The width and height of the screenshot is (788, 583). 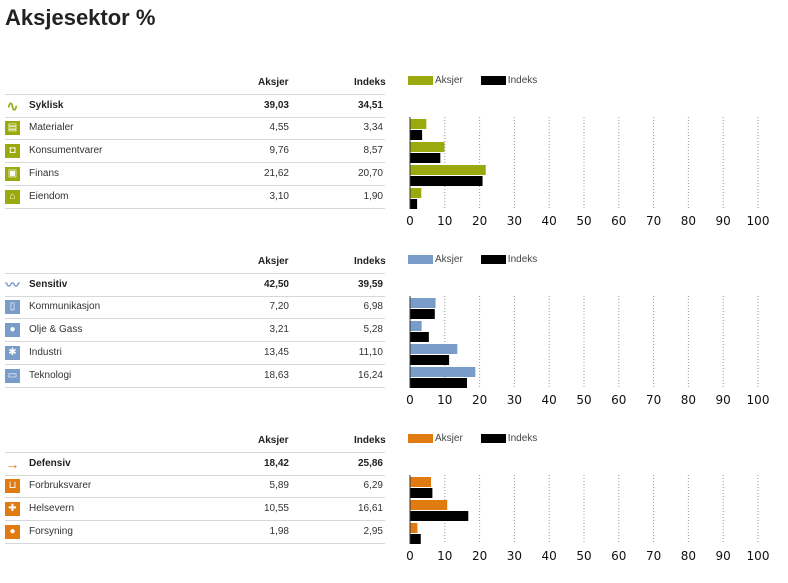 What do you see at coordinates (52, 508) in the screenshot?
I see `row-label: Helsevern` at bounding box center [52, 508].